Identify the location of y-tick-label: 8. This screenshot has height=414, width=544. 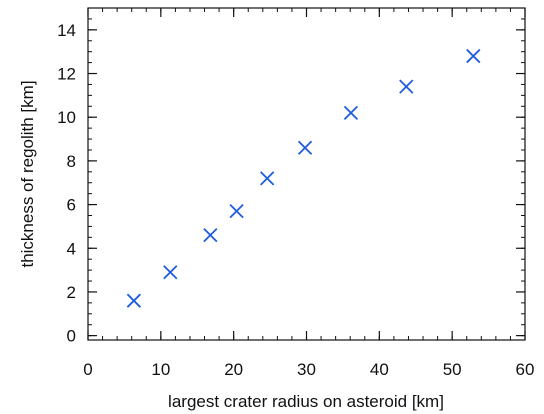
(71, 161).